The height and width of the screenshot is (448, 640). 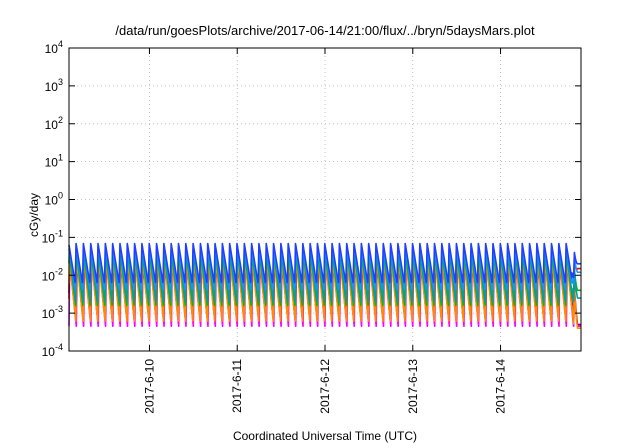 What do you see at coordinates (52, 274) in the screenshot?
I see `y-tick-label: 10⁻²` at bounding box center [52, 274].